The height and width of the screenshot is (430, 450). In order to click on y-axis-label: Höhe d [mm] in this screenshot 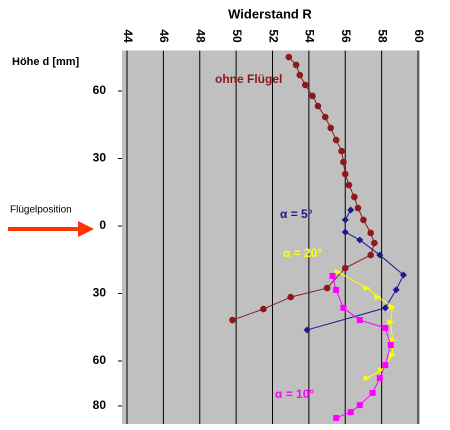, I will do `click(46, 62)`.